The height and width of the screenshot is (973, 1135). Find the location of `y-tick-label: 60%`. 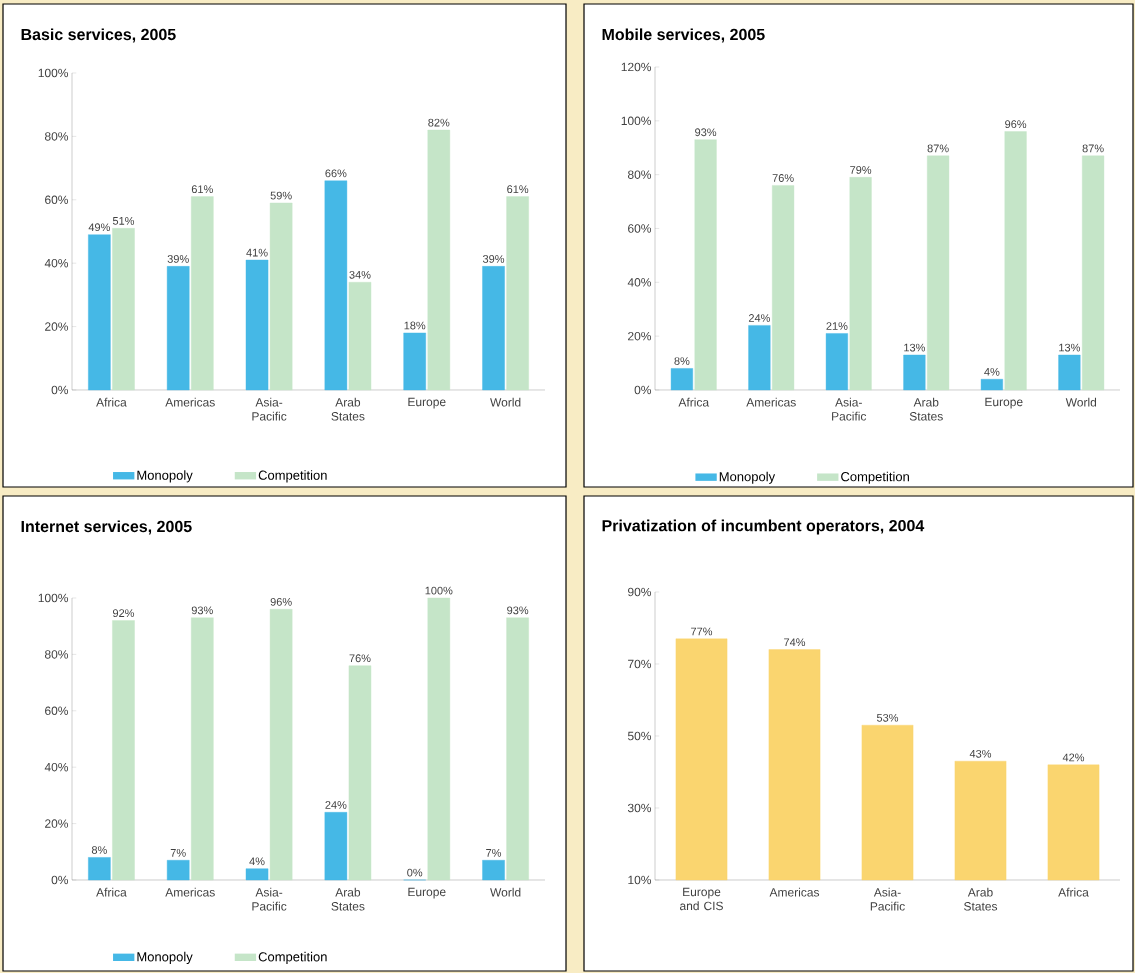

y-tick-label: 60% is located at coordinates (640, 228).